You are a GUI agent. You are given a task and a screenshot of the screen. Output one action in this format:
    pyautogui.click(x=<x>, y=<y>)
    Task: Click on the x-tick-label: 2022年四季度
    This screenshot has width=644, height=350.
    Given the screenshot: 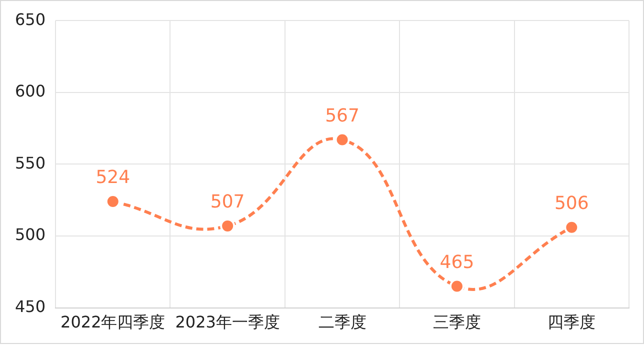 What is the action you would take?
    pyautogui.click(x=113, y=322)
    